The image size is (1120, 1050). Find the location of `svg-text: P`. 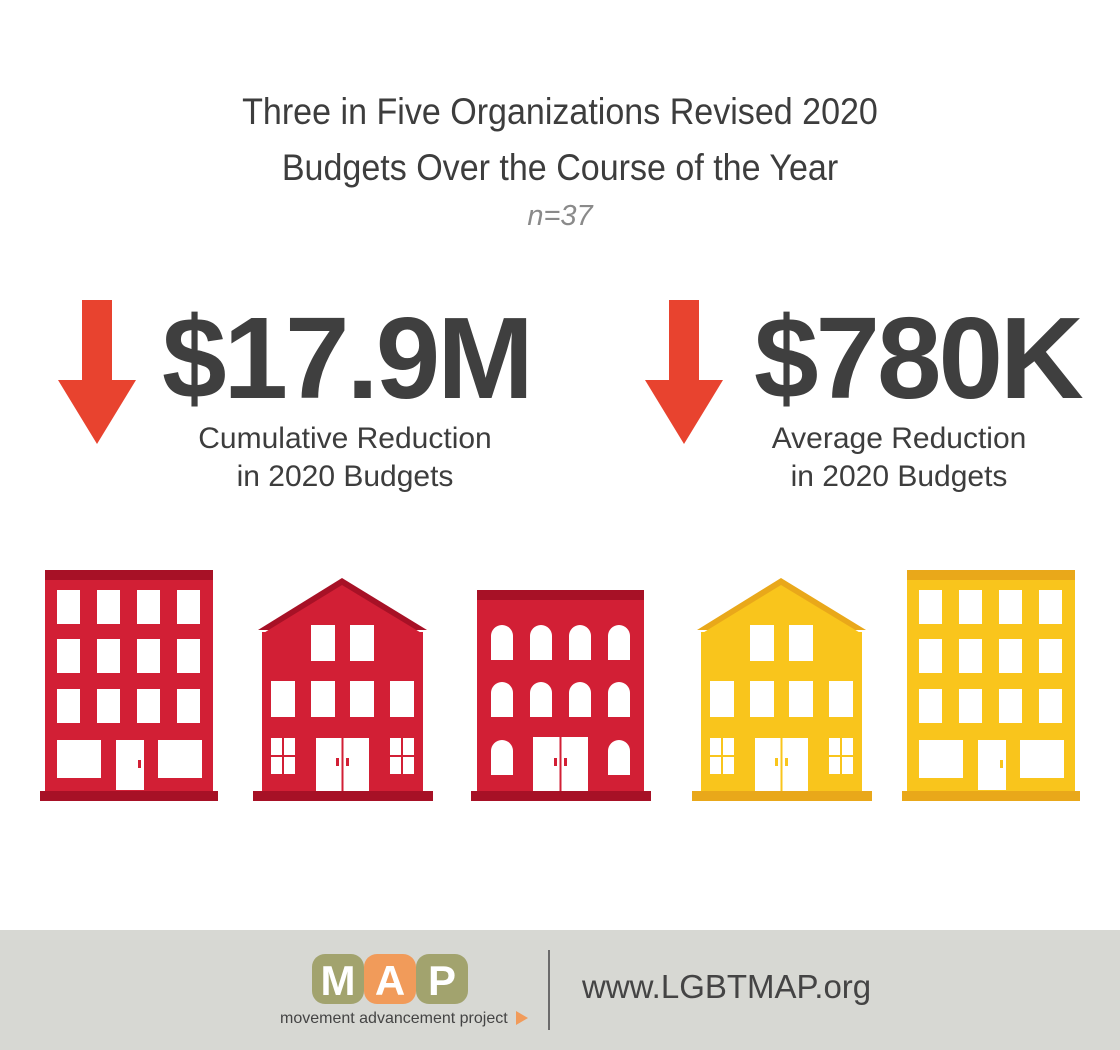

svg-text: P is located at coordinates (442, 980).